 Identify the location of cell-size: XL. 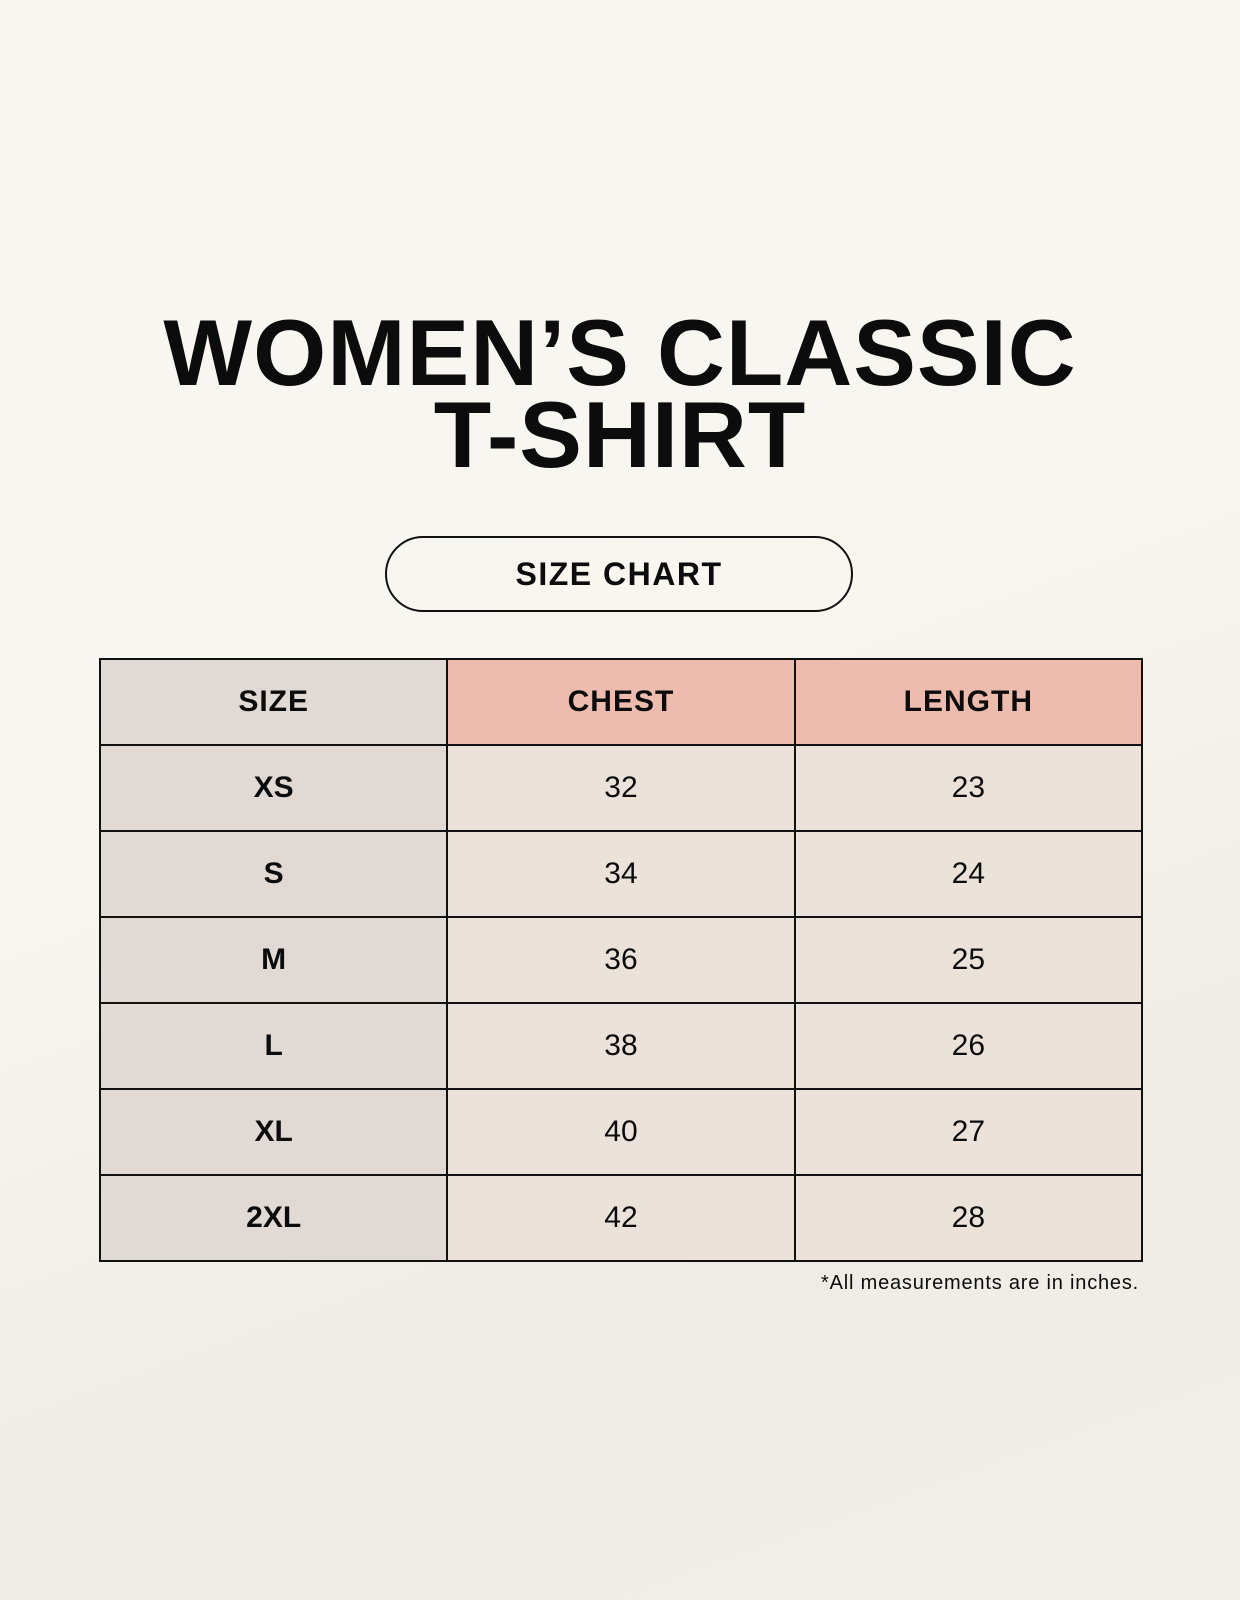
(273, 1132).